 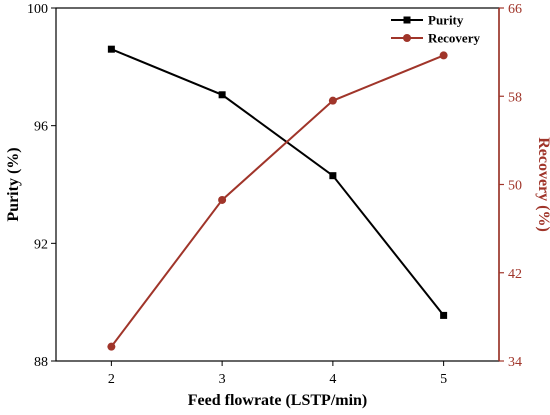 I want to click on x-tick-label: 3, so click(x=222, y=379).